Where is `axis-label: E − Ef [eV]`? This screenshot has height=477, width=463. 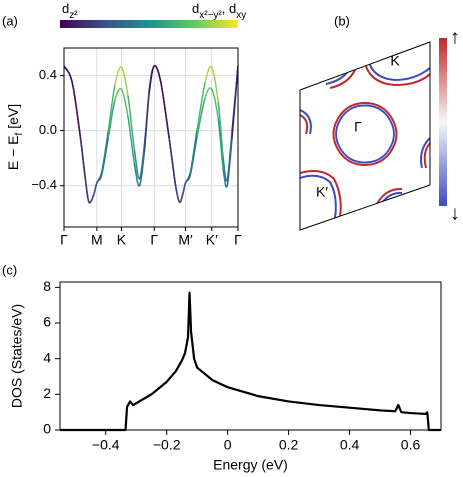 axis-label: E − Ef [eV] is located at coordinates (15, 137).